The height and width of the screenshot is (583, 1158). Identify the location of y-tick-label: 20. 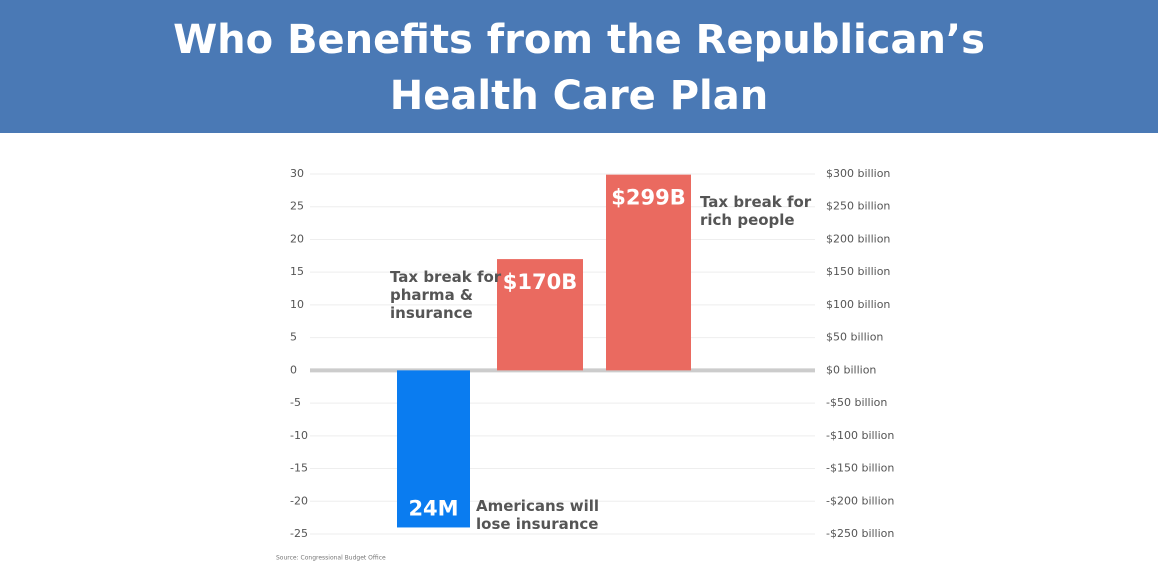
(297, 238).